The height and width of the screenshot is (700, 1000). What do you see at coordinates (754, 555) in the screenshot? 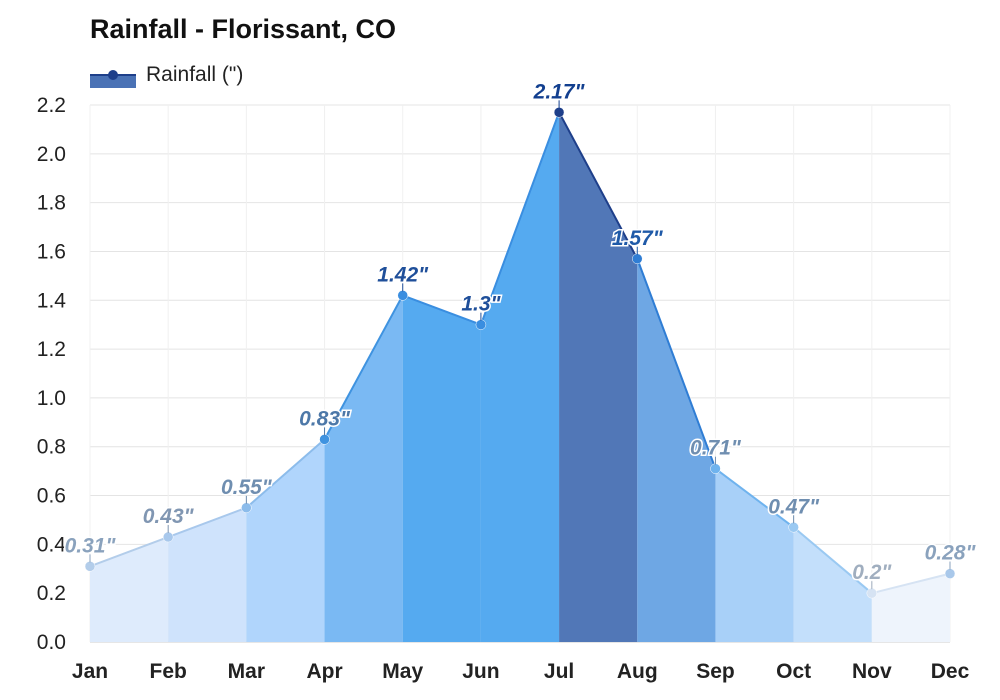
I see `area-segment-sep` at bounding box center [754, 555].